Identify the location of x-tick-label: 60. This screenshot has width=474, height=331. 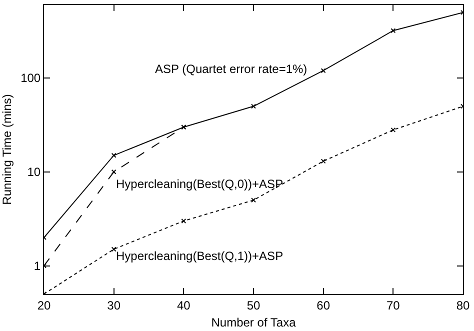
(323, 305).